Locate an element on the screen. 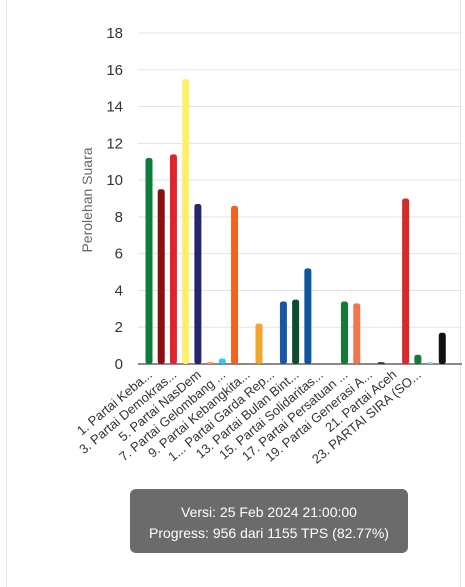 This screenshot has width=465, height=587. y-tick-label: 10 is located at coordinates (114, 180).